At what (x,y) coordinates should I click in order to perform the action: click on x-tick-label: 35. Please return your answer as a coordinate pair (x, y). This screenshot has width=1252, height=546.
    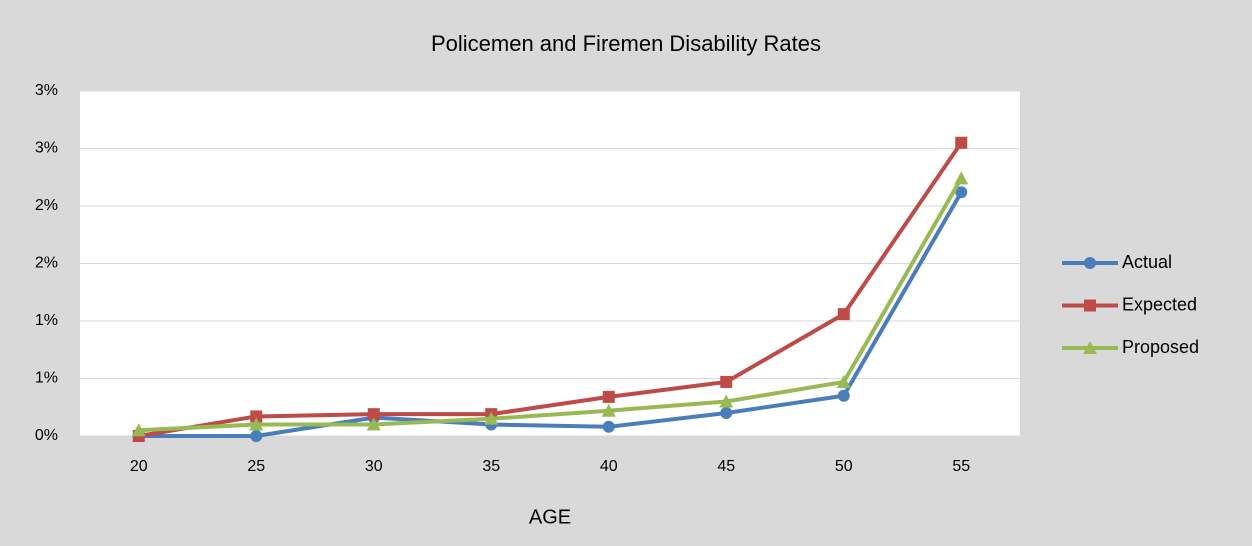
    Looking at the image, I should click on (491, 466).